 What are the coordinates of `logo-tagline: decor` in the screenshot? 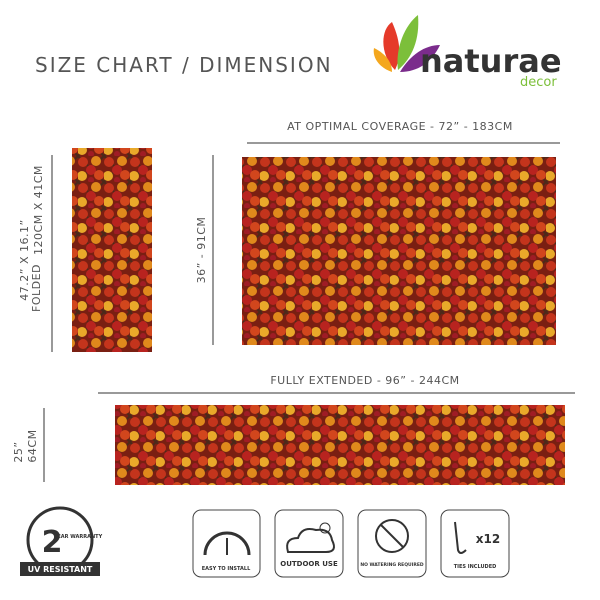 It's located at (538, 82).